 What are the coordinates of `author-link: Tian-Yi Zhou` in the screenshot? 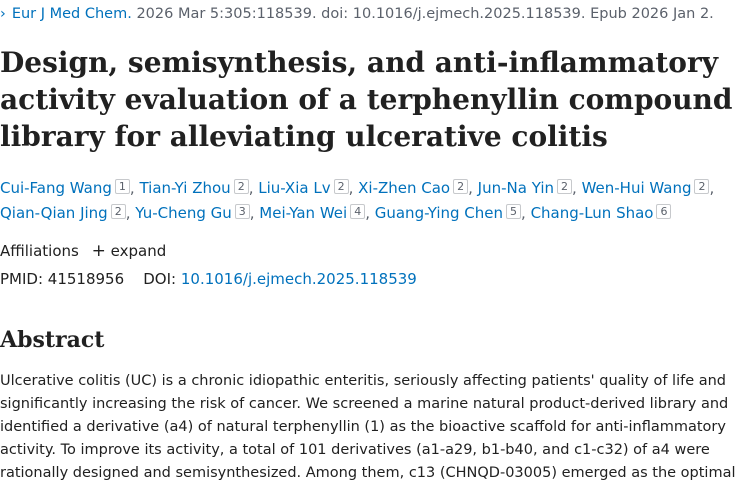 It's located at (185, 188).